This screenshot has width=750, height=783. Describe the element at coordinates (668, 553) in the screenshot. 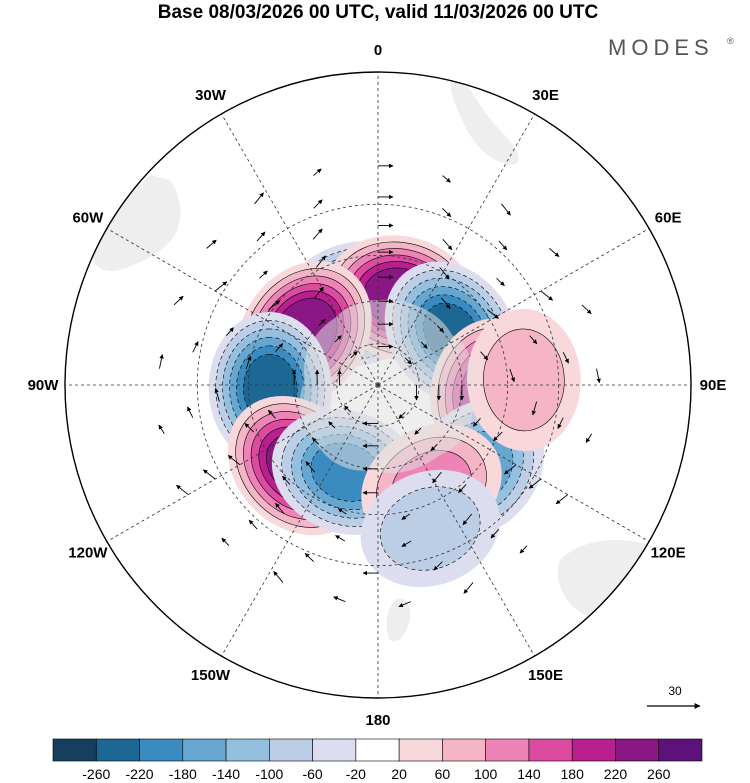

I see `longitude-label: 120E` at that location.